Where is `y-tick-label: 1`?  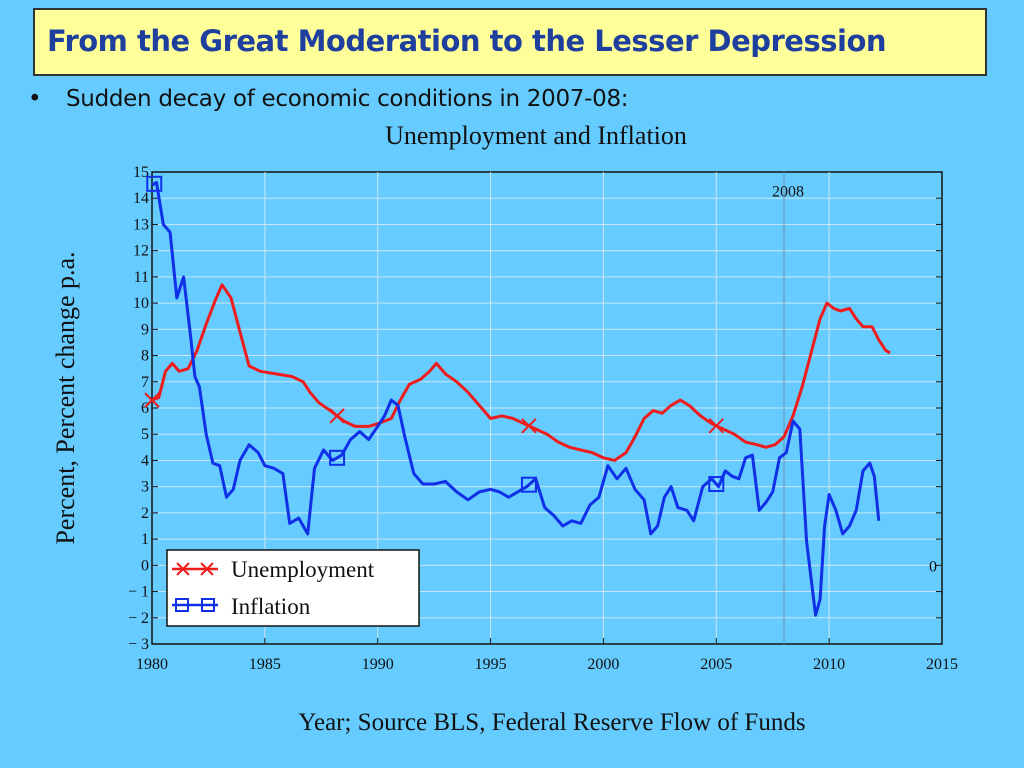
y-tick-label: 1 is located at coordinates (145, 539).